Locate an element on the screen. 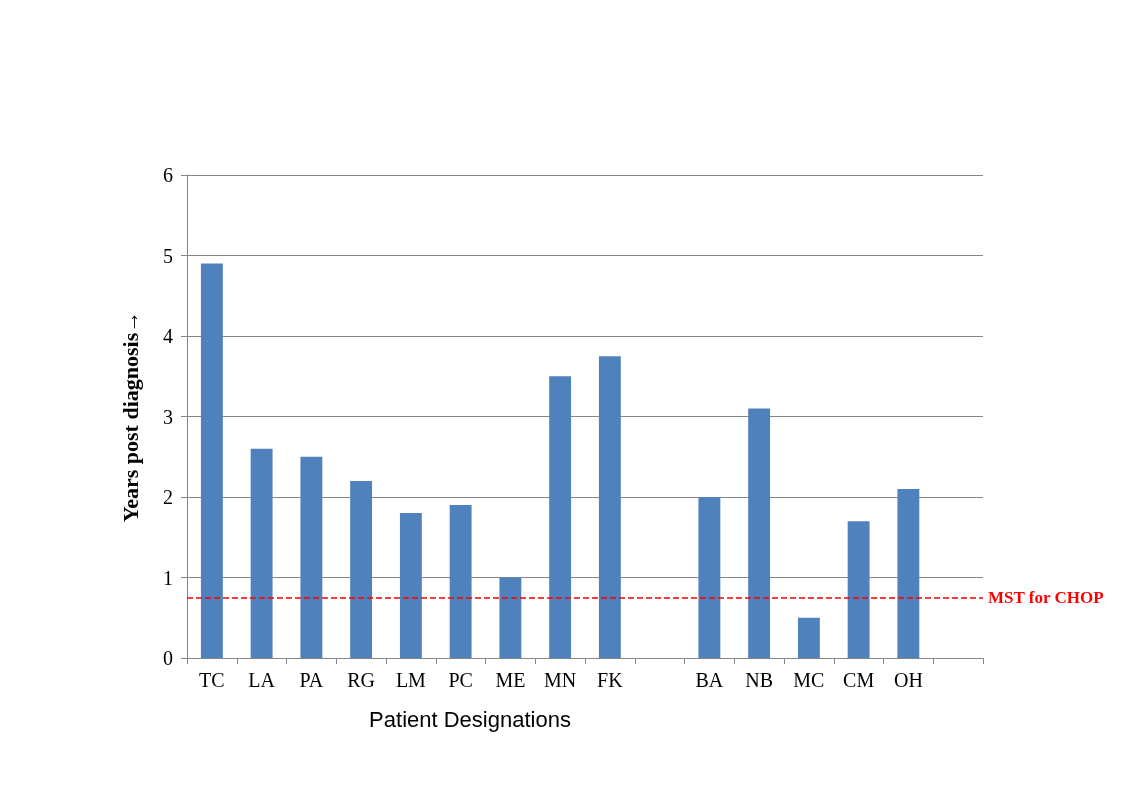 This screenshot has width=1139, height=802. x-tick-label: BA is located at coordinates (709, 680).